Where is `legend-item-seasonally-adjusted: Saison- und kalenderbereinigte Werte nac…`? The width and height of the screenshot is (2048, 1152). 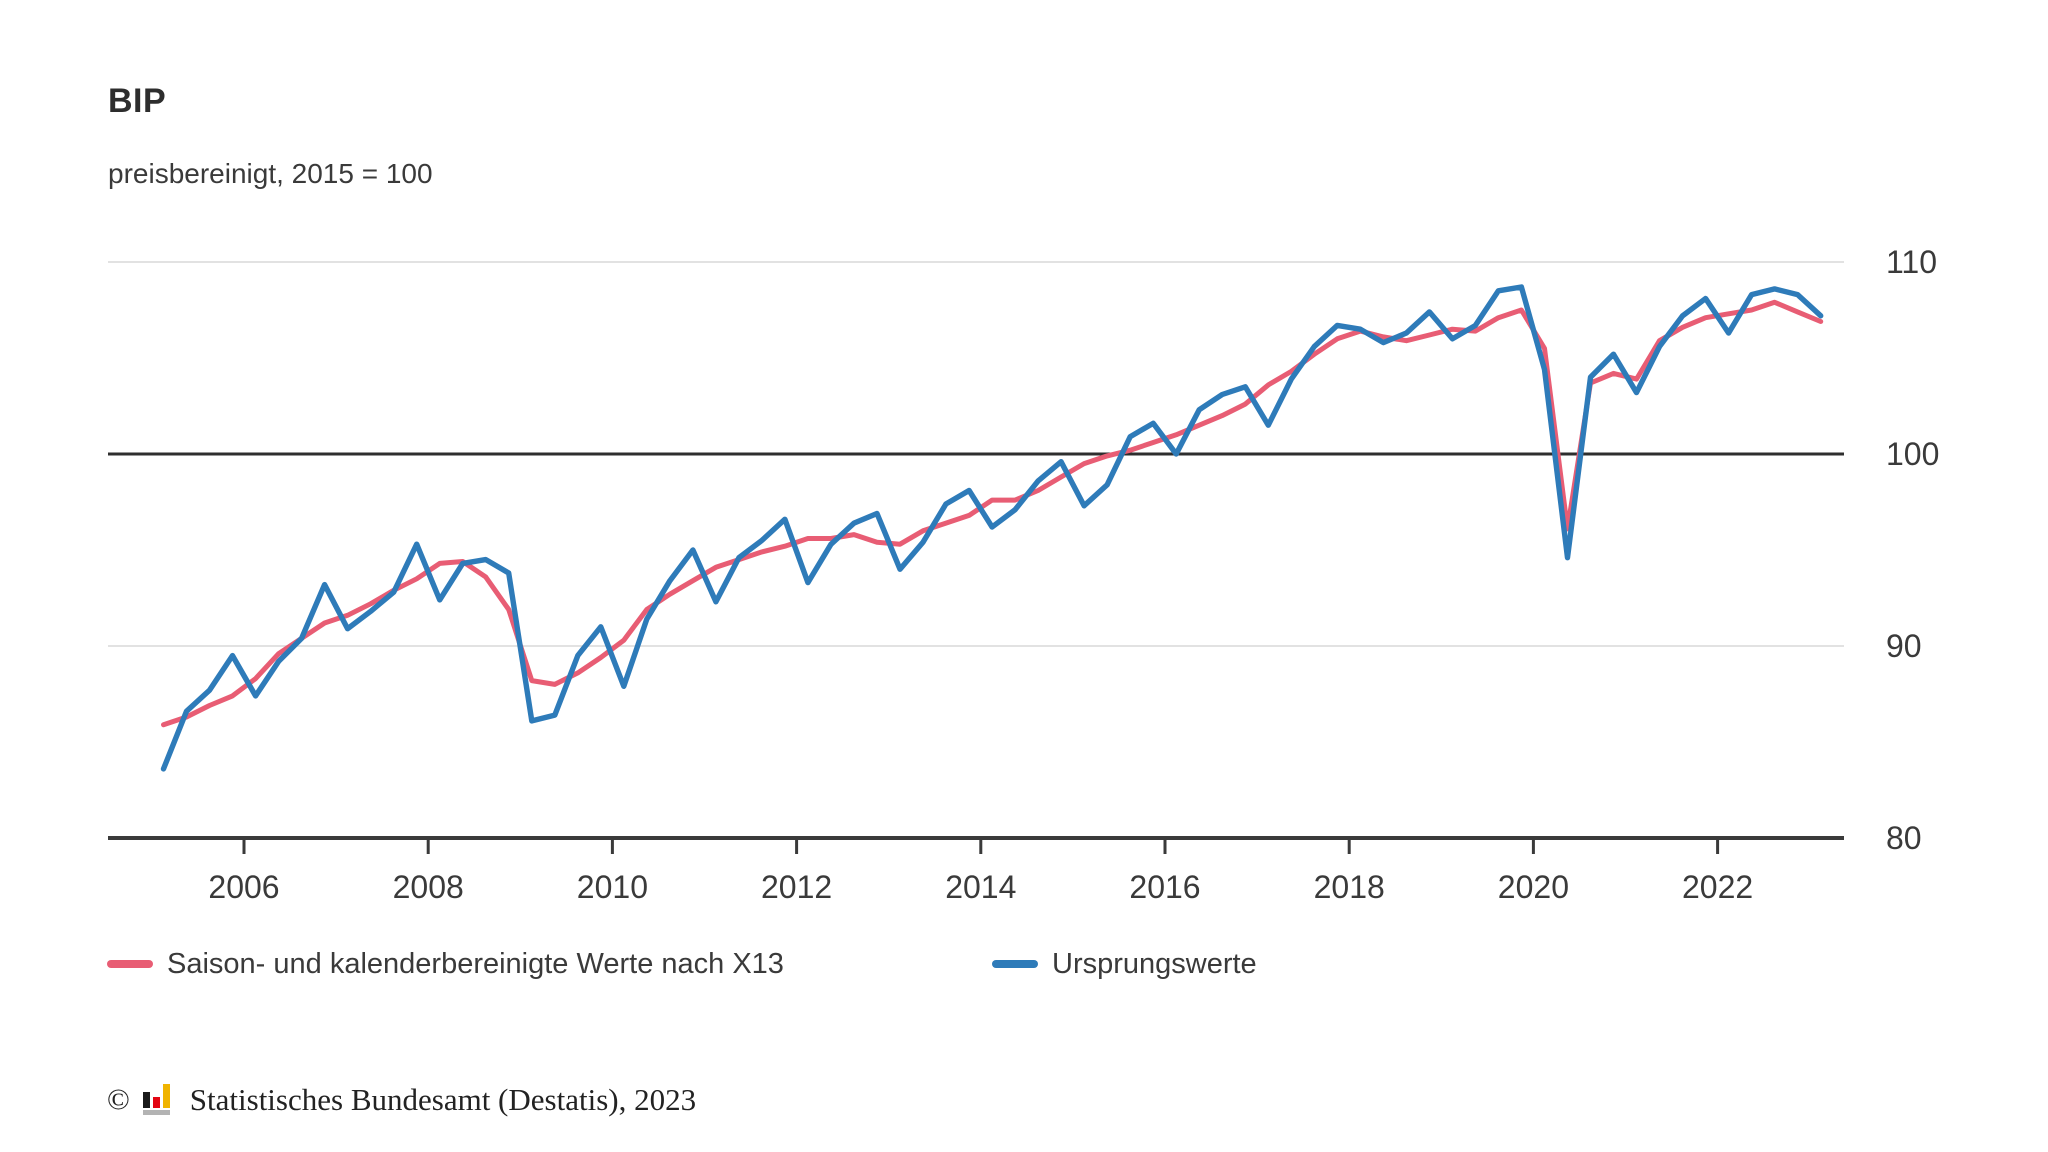
legend-item-seasonally-adjusted: Saison- und kalenderbereinigte Werte nac… is located at coordinates (445, 964).